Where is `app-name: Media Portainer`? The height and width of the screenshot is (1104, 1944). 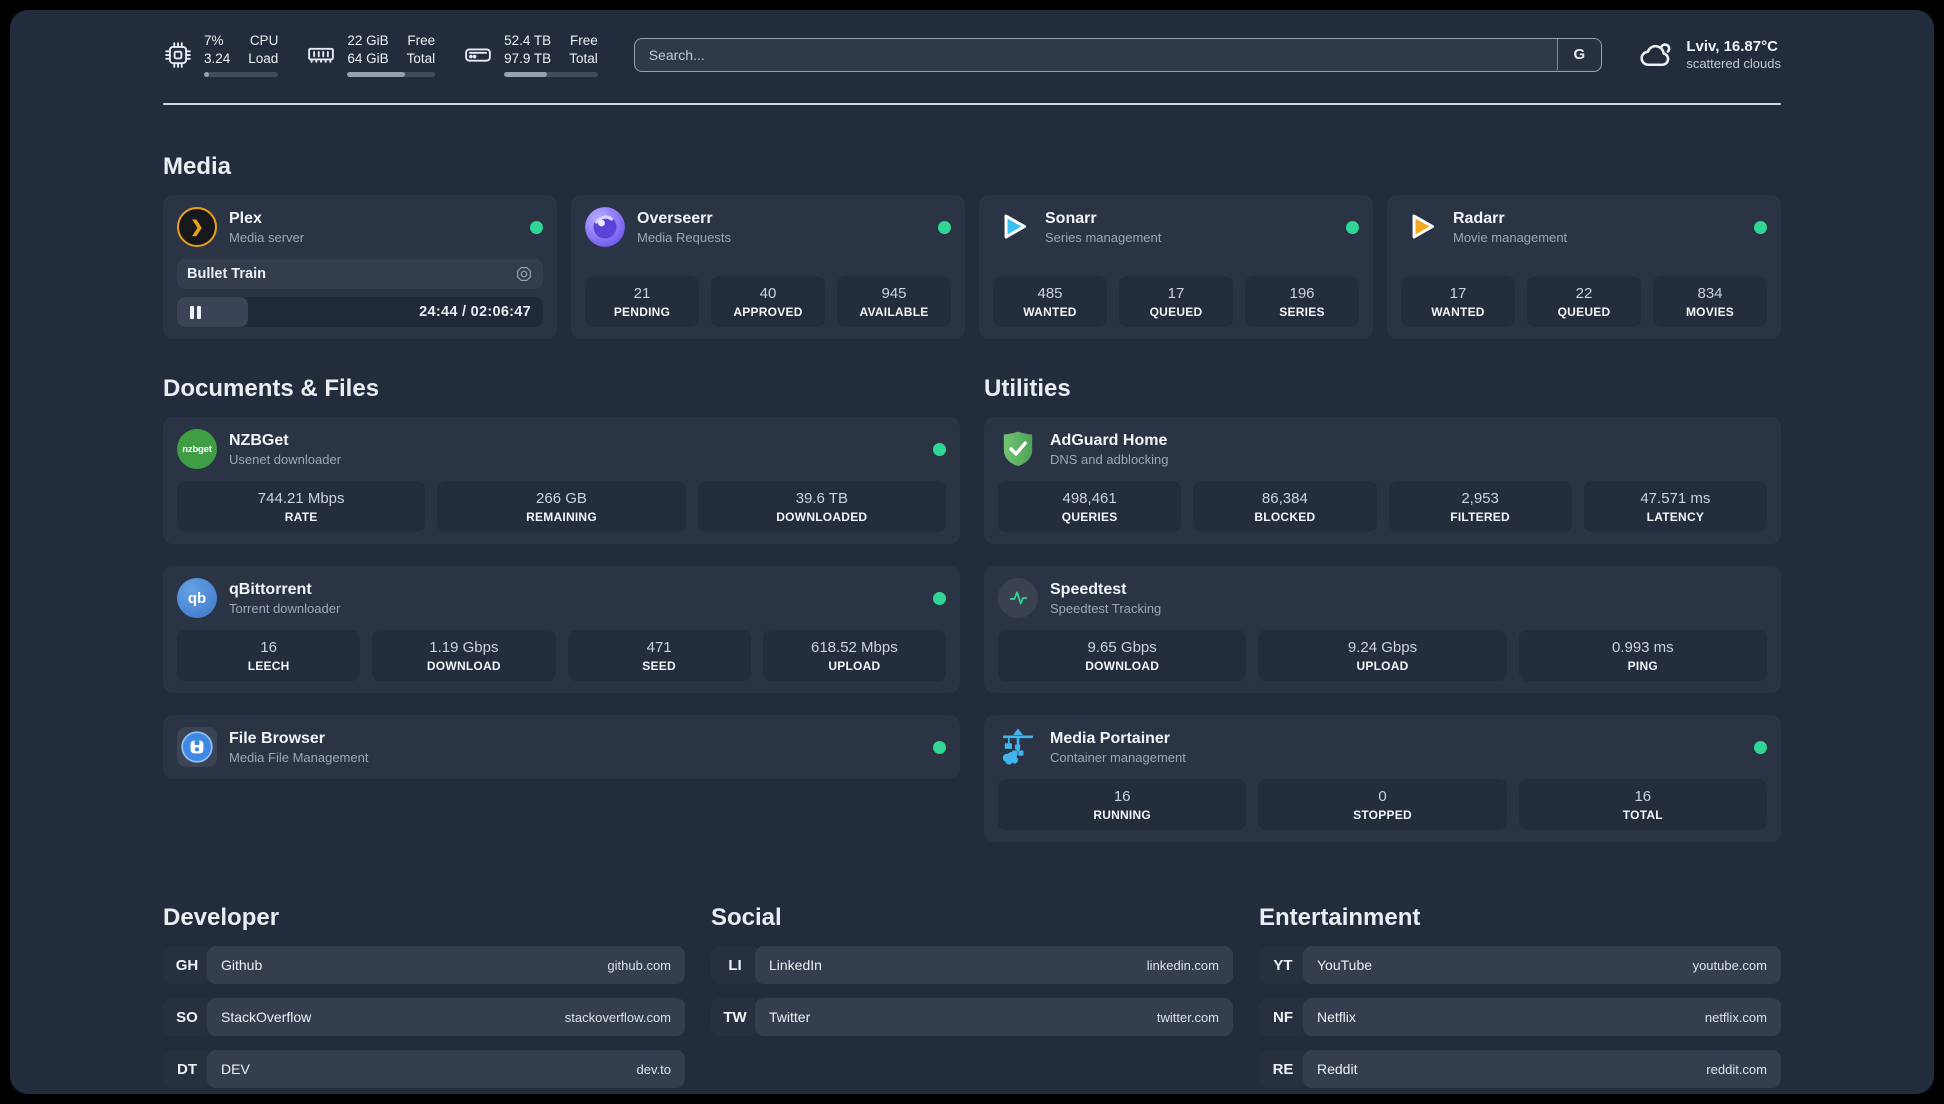
app-name: Media Portainer is located at coordinates (1110, 738).